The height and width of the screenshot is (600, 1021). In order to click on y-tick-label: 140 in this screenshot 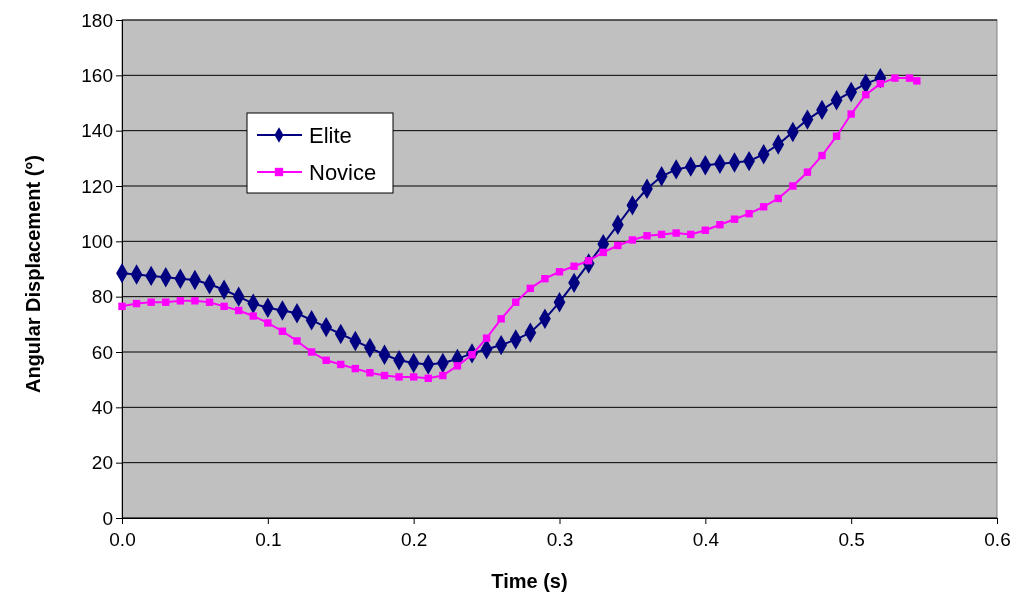, I will do `click(97, 131)`.